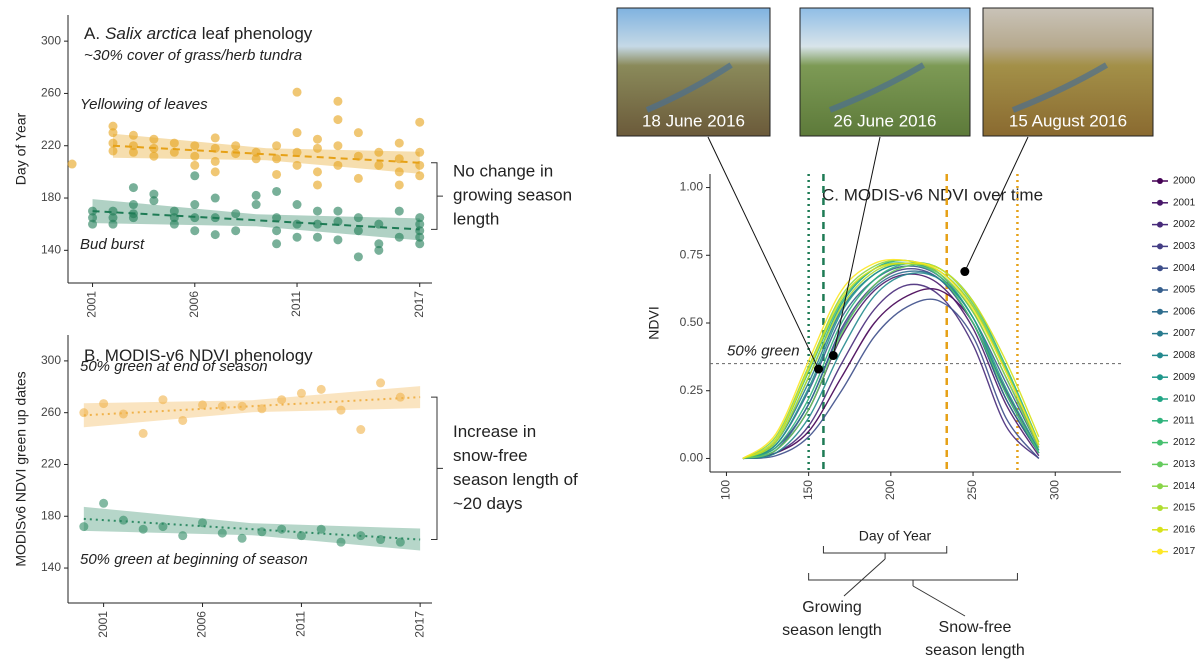  Describe the element at coordinates (257, 33) in the screenshot. I see `title-part: leaf phenology` at that location.